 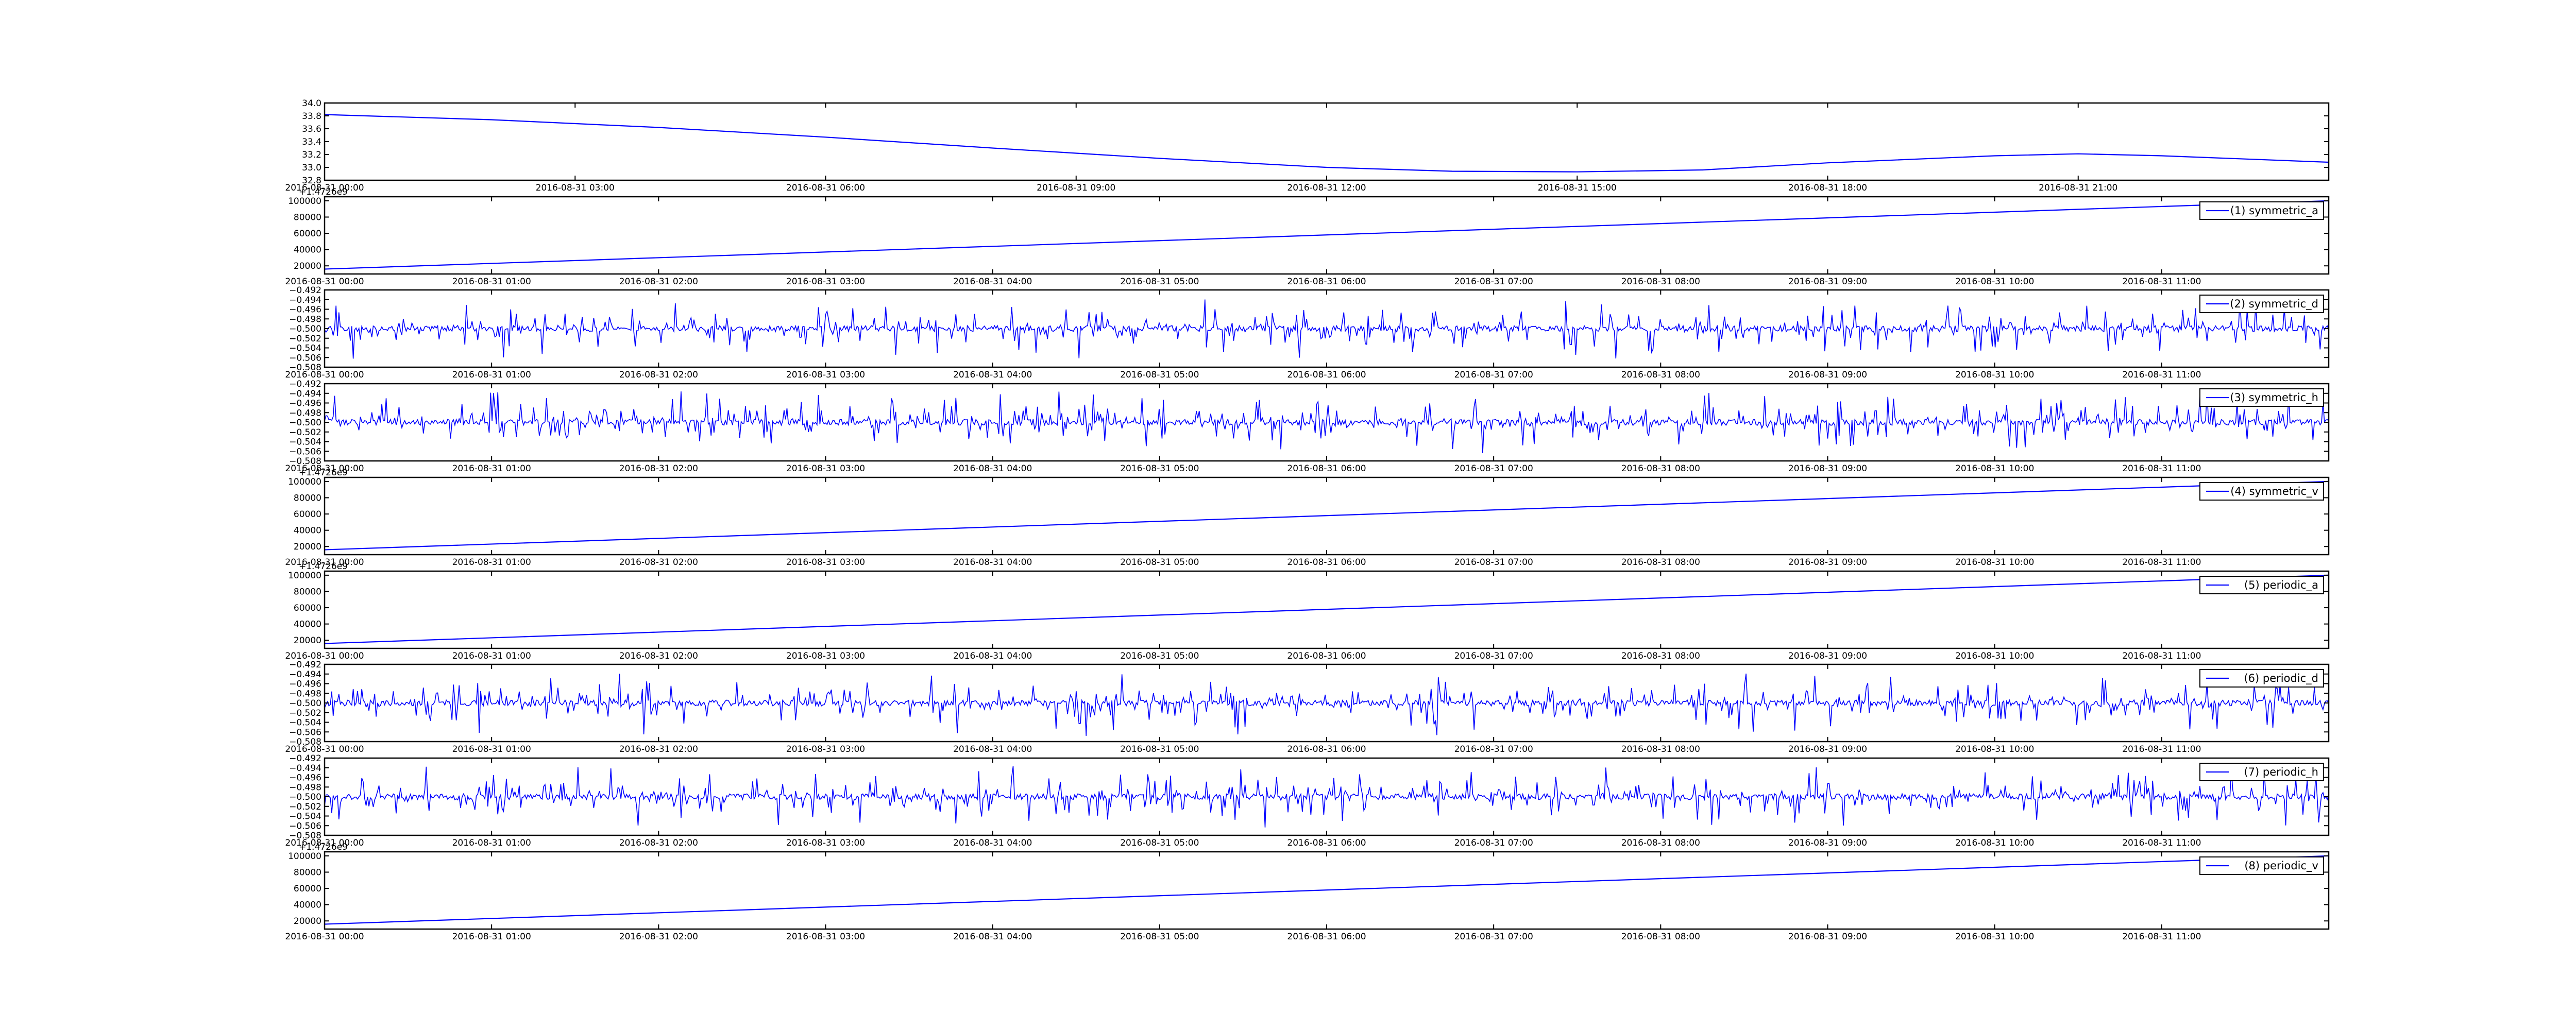 What do you see at coordinates (307, 531) in the screenshot?
I see `y-tick-label: 40000` at bounding box center [307, 531].